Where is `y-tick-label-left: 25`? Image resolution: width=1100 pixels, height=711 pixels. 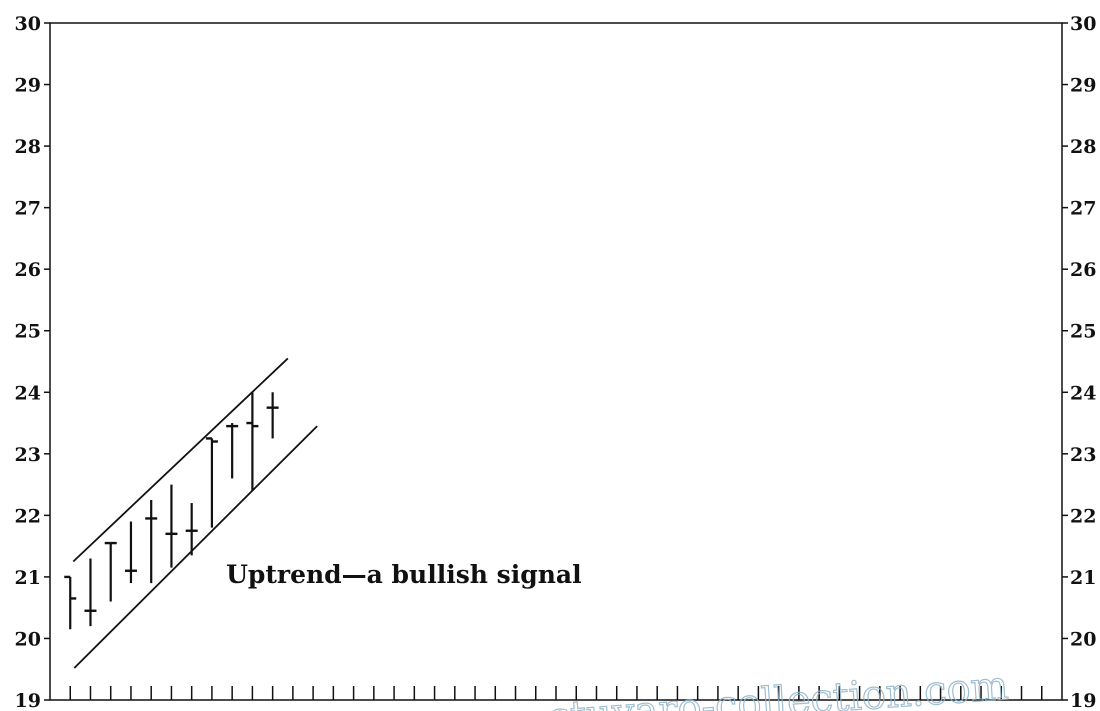
y-tick-label-left: 25 is located at coordinates (28, 332).